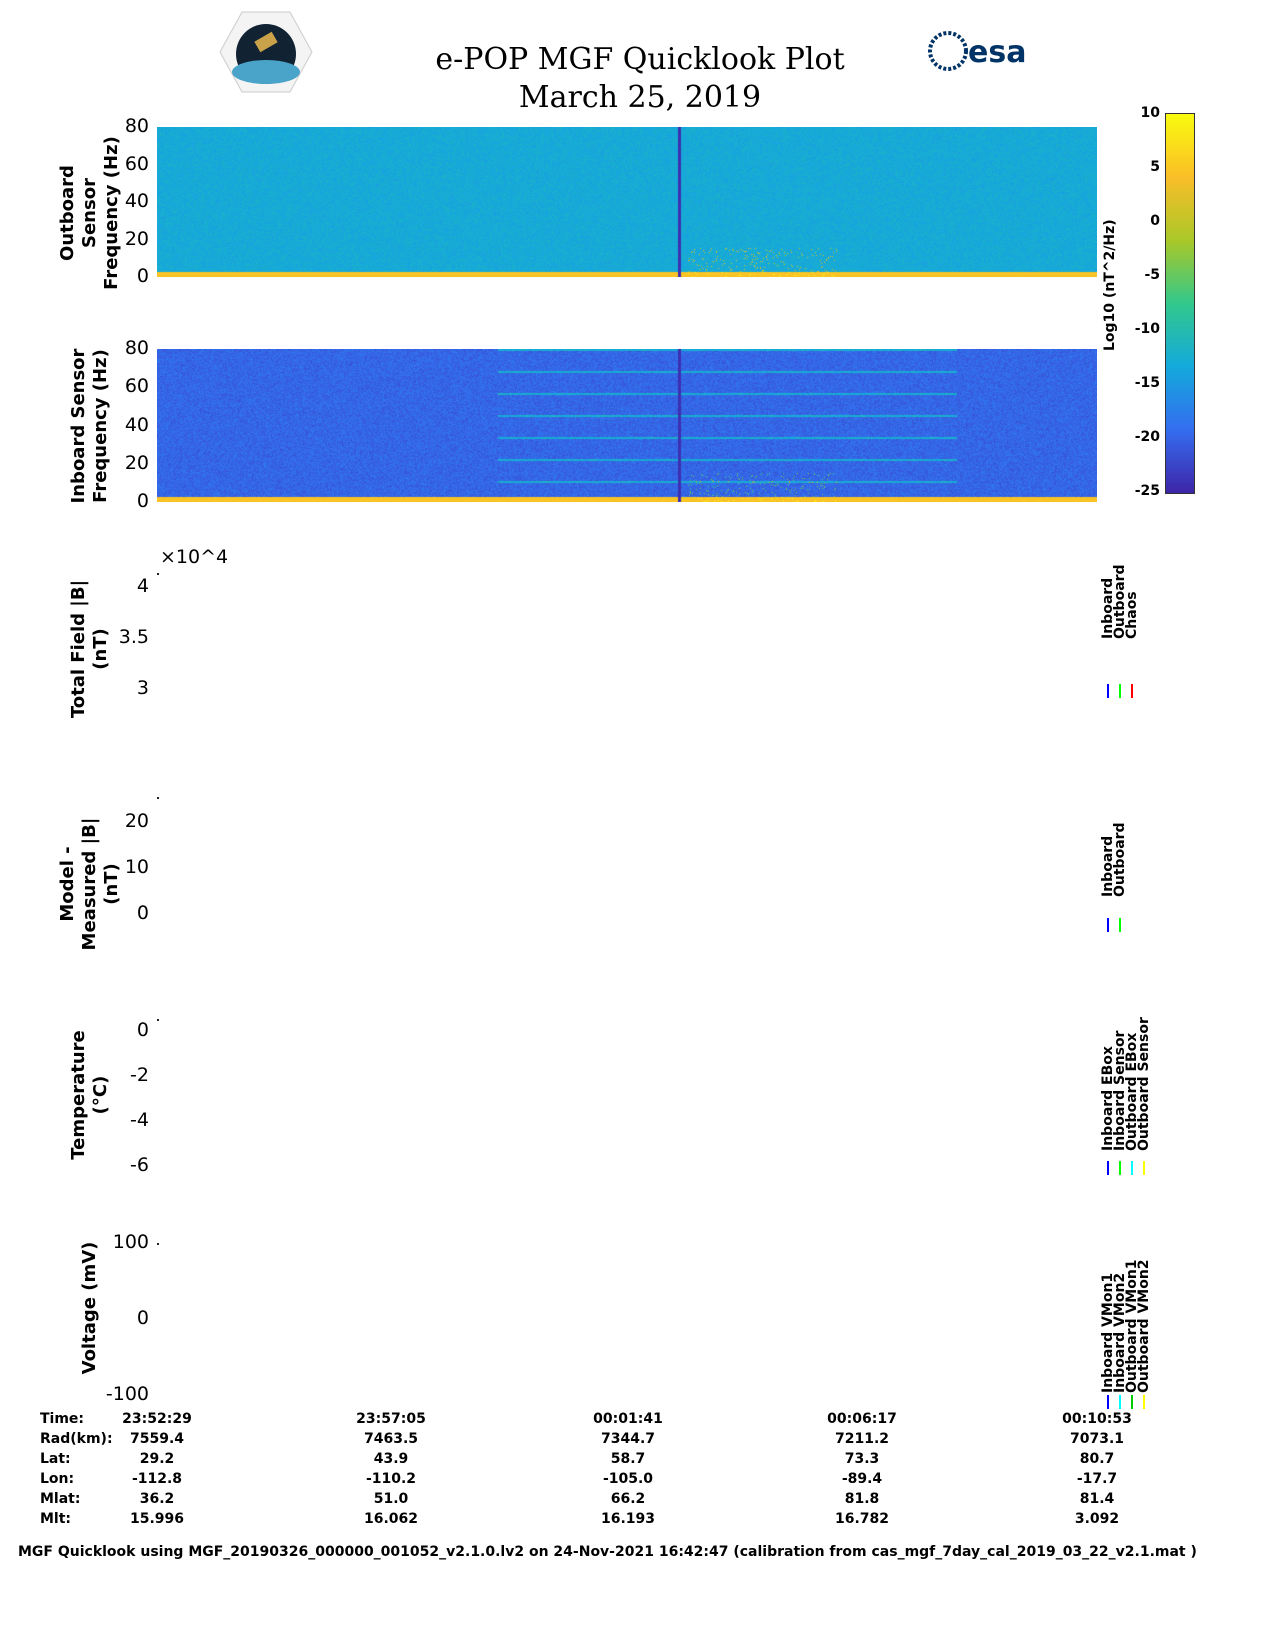 This screenshot has height=1650, width=1275. What do you see at coordinates (391, 1419) in the screenshot?
I see `table-cell: 23:57:05` at bounding box center [391, 1419].